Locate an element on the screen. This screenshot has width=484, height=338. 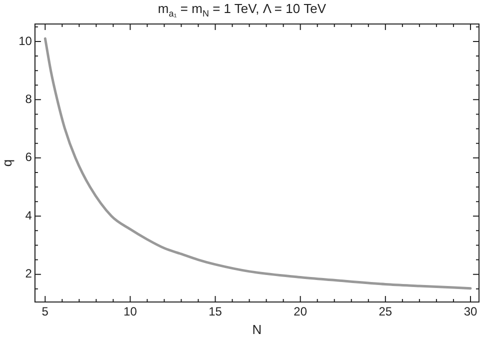
x-tick-label: 15 is located at coordinates (215, 311).